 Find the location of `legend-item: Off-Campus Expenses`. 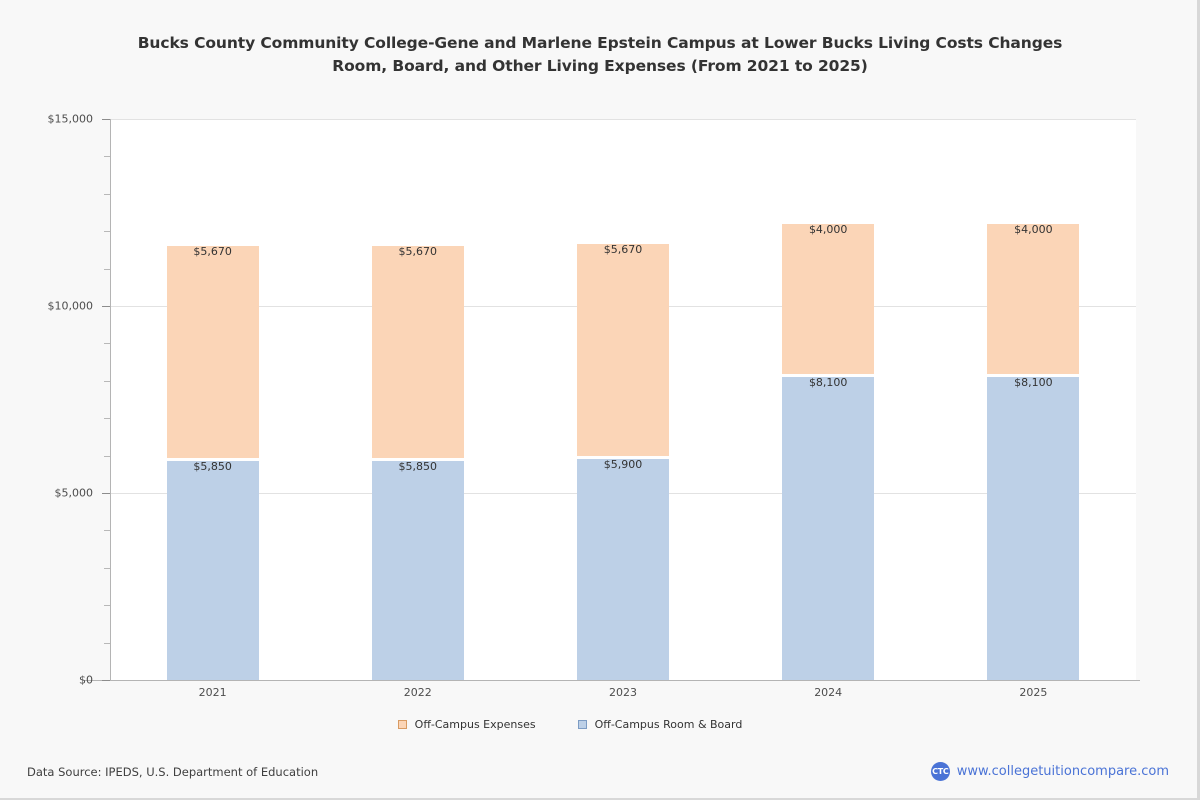

legend-item: Off-Campus Expenses is located at coordinates (466, 724).